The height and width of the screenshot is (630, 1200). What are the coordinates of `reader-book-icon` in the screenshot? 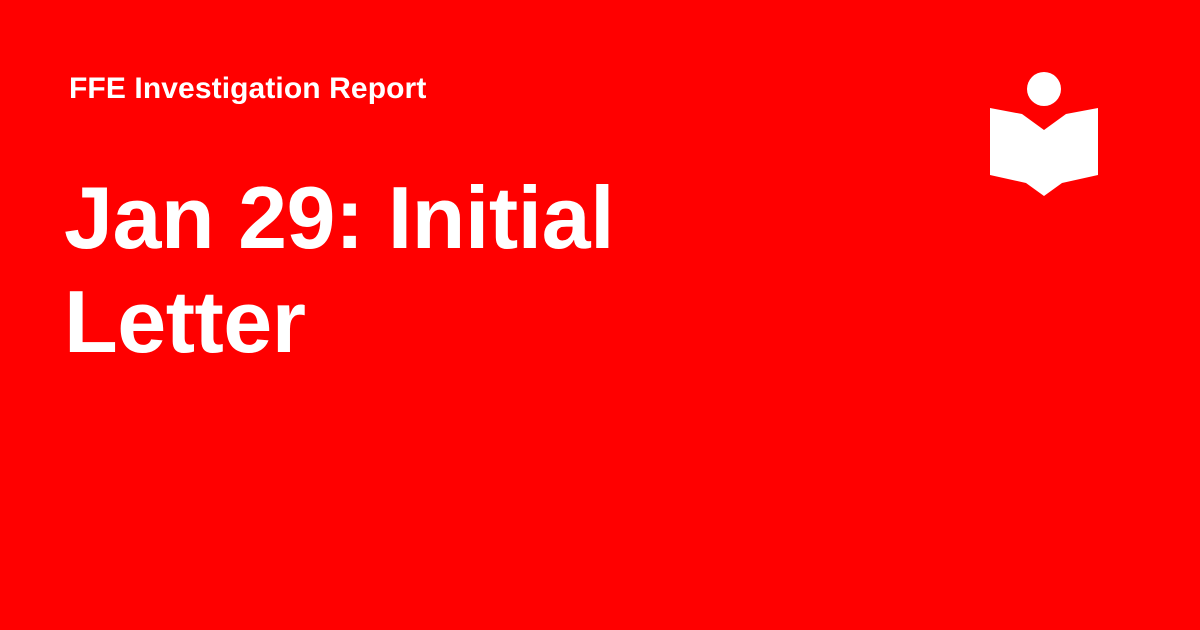 It's located at (1044, 134).